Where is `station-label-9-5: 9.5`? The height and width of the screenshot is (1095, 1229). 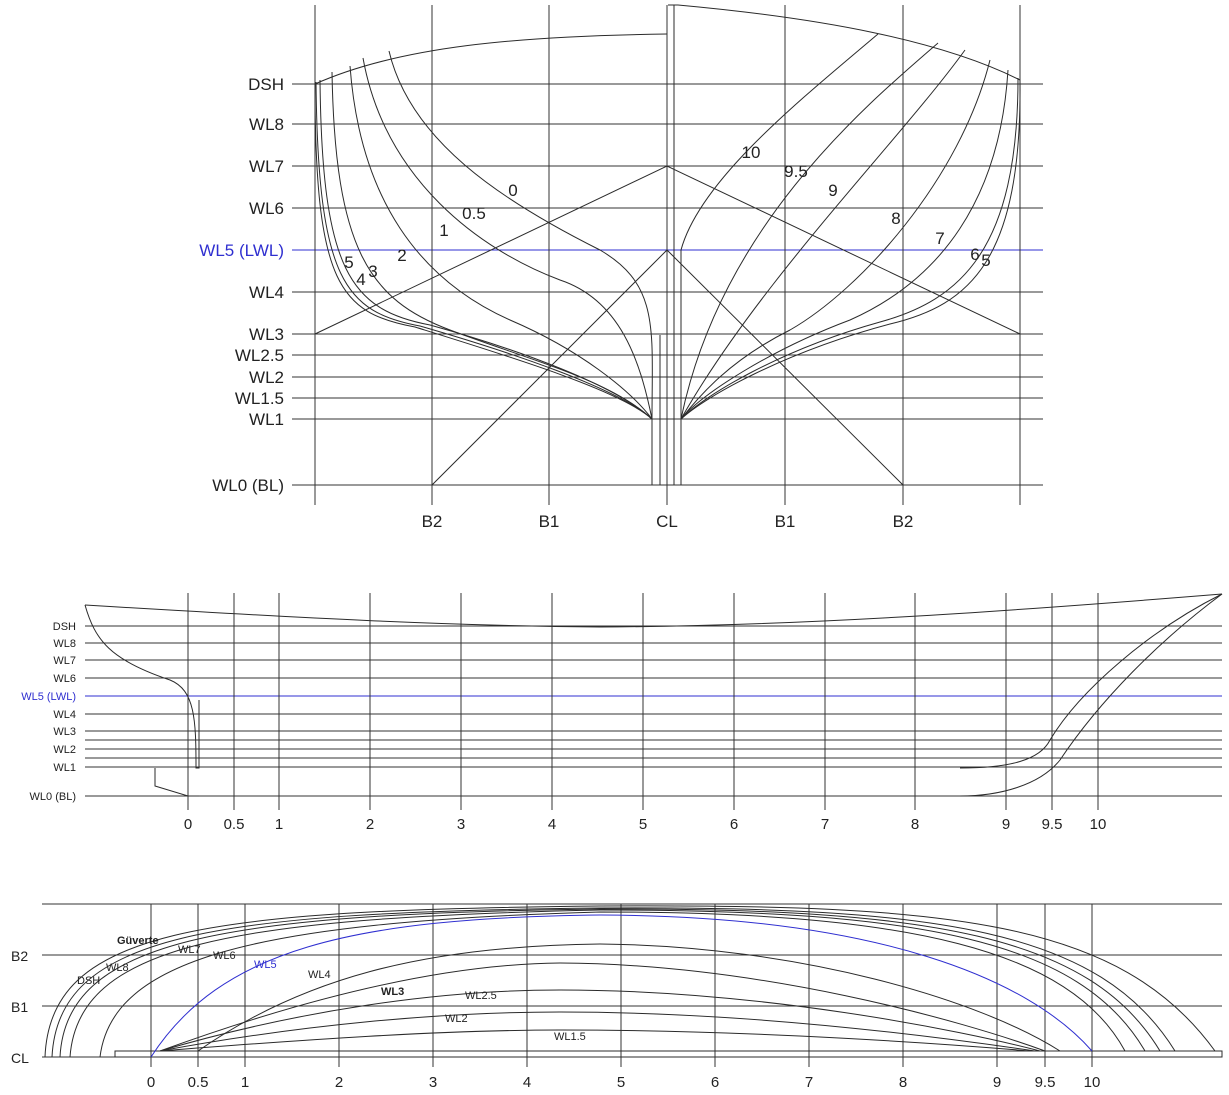 station-label-9-5: 9.5 is located at coordinates (796, 171).